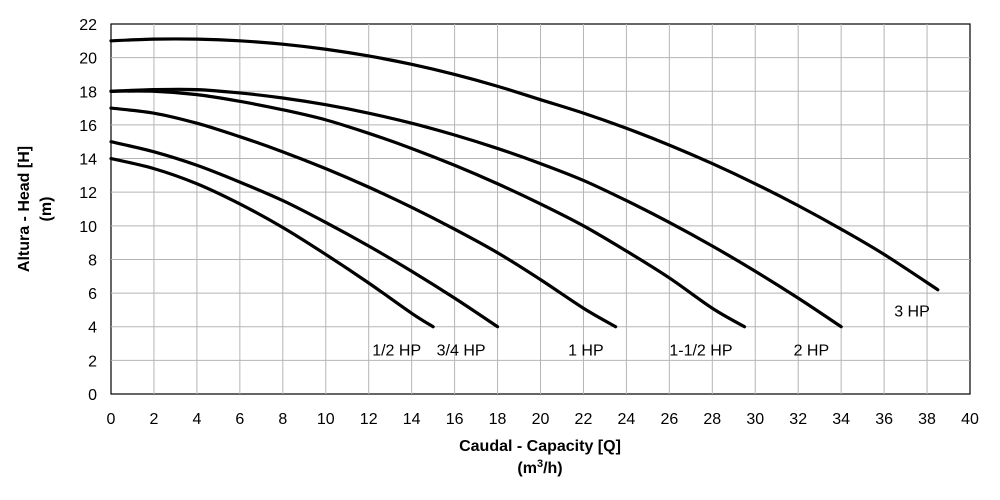 The image size is (1000, 500). I want to click on x-tick-label: 6, so click(239, 419).